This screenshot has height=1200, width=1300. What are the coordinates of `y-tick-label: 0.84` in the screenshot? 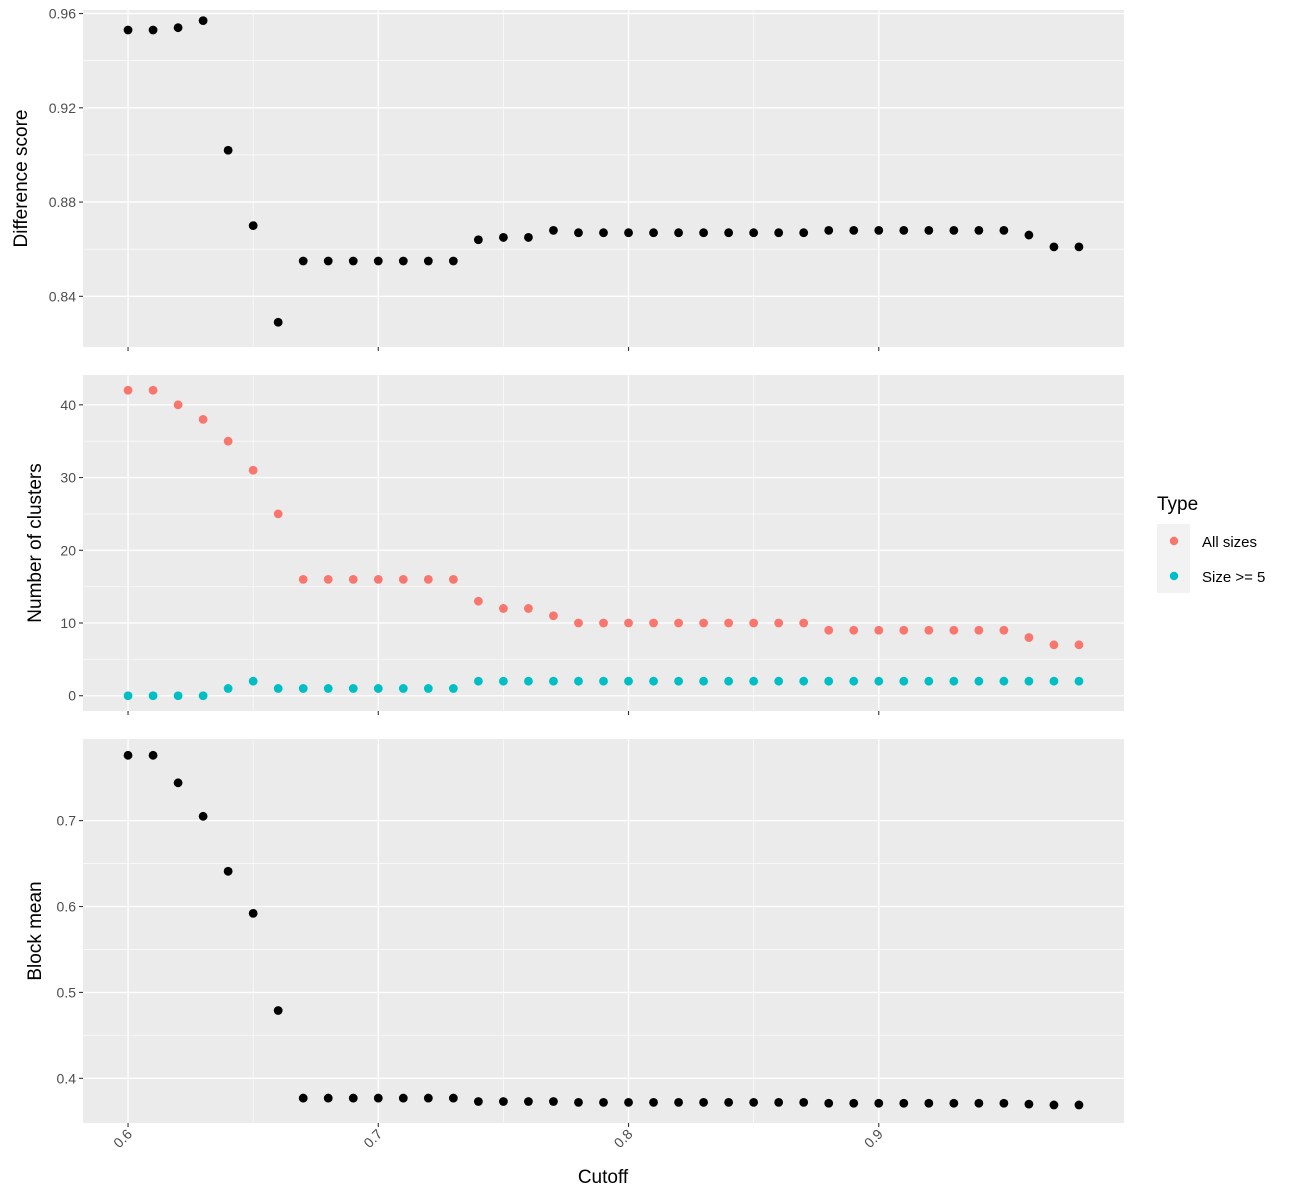 It's located at (62, 296).